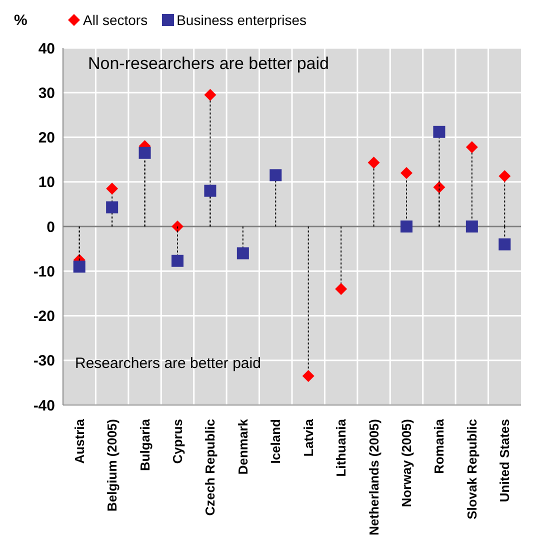 The image size is (539, 553). Describe the element at coordinates (44, 405) in the screenshot. I see `y-tick-label: -40` at that location.